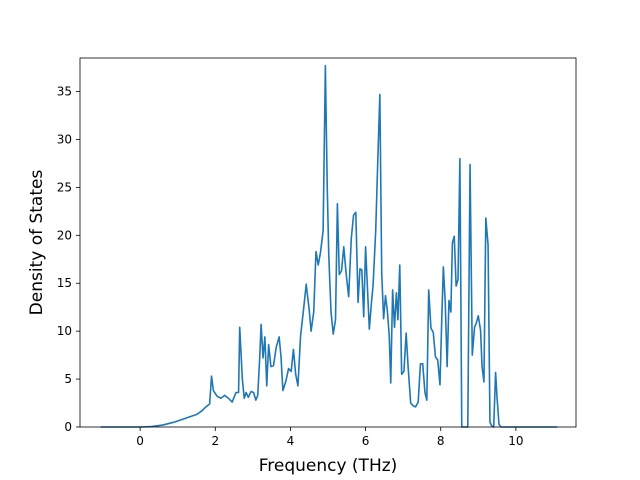  I want to click on y-tick-label: 15, so click(64, 283).